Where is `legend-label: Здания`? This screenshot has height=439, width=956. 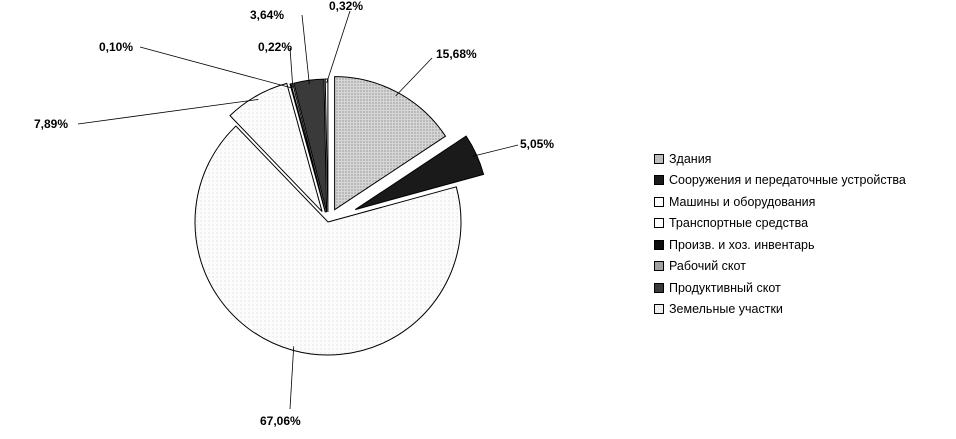
legend-label: Здания is located at coordinates (690, 158).